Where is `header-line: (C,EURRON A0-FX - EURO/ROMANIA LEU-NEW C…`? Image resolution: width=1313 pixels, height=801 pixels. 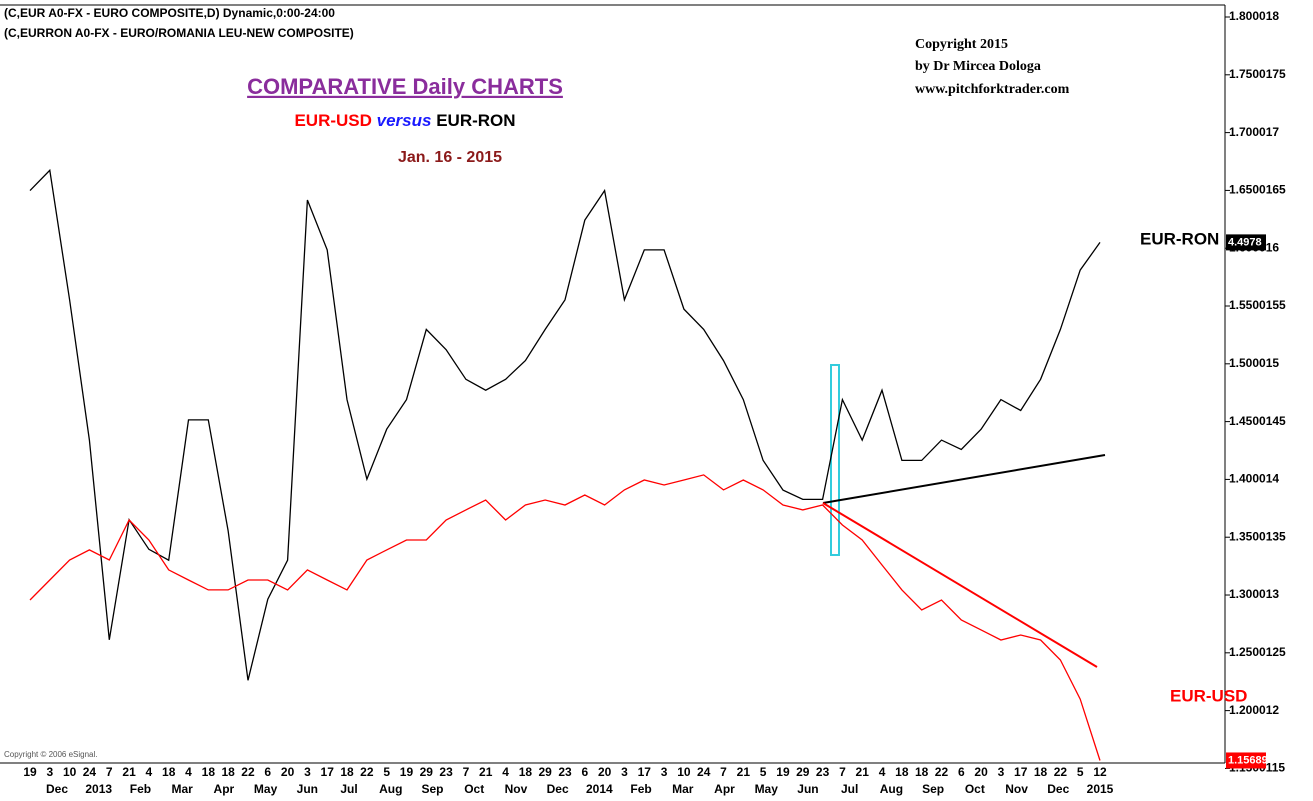
header-line: (C,EURRON A0-FX - EURO/ROMANIA LEU-NEW C… is located at coordinates (179, 33).